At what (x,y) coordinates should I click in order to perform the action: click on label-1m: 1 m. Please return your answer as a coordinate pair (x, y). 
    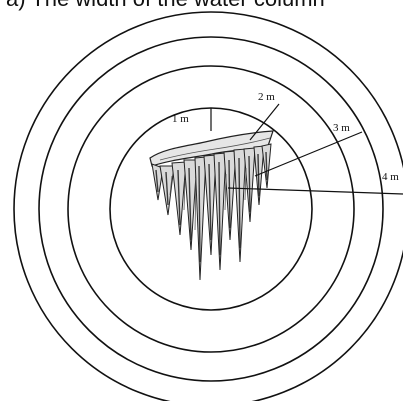
    Looking at the image, I should click on (180, 119).